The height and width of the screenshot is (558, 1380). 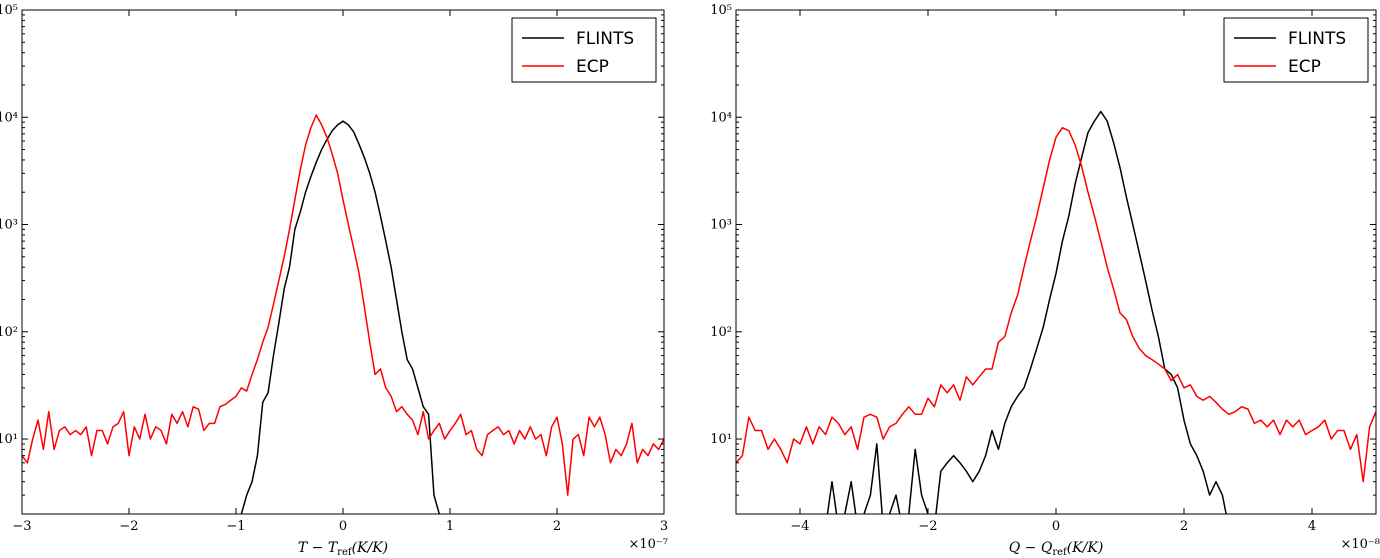 I want to click on x-tick-label: −3, so click(x=21, y=526).